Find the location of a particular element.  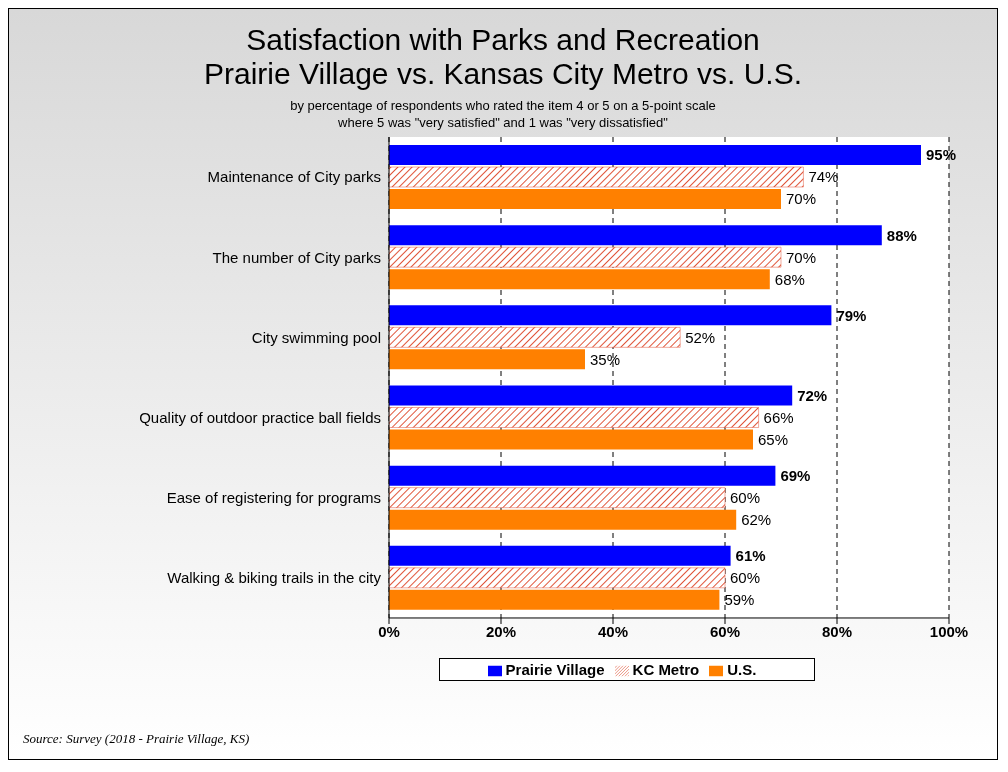

chart-subtitle: by percentage of respondents who rated the item 4 or 5 on a 5-point scale where 5 was "very satisfied" and 1 was "very dissatisfied" is located at coordinates (503, 114).